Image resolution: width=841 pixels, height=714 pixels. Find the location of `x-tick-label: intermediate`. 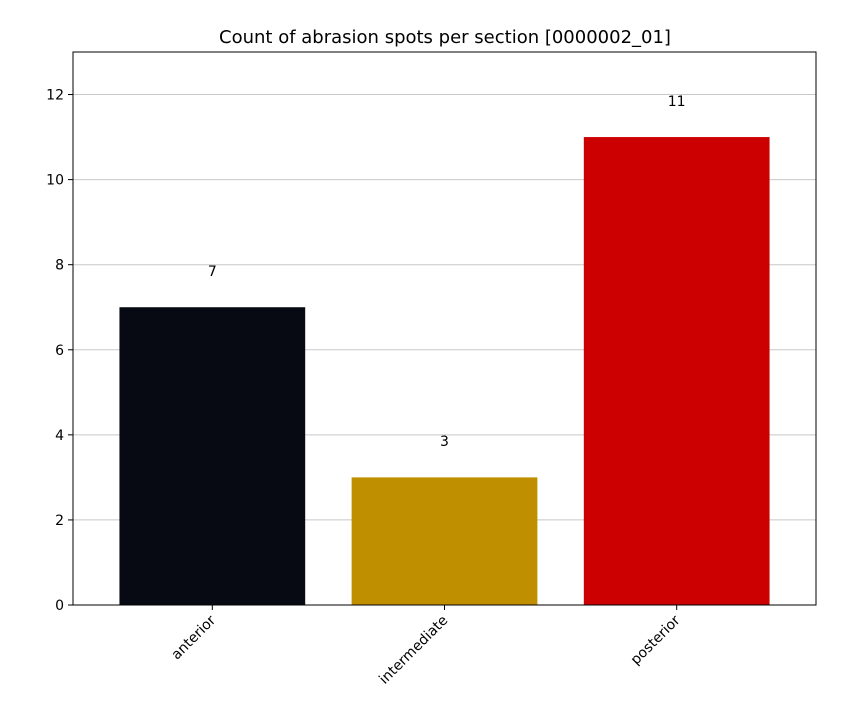

x-tick-label: intermediate is located at coordinates (413, 650).